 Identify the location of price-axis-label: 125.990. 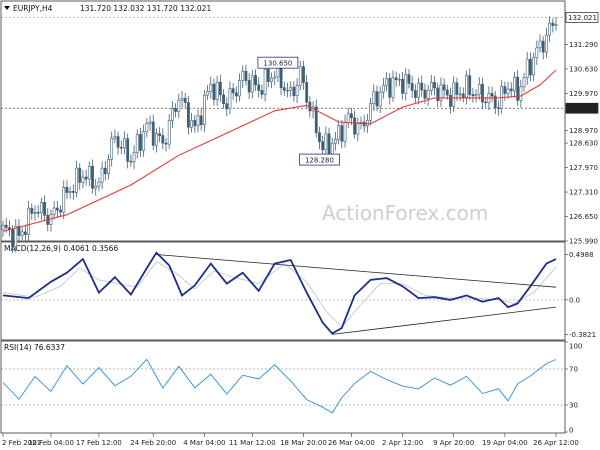
(583, 242).